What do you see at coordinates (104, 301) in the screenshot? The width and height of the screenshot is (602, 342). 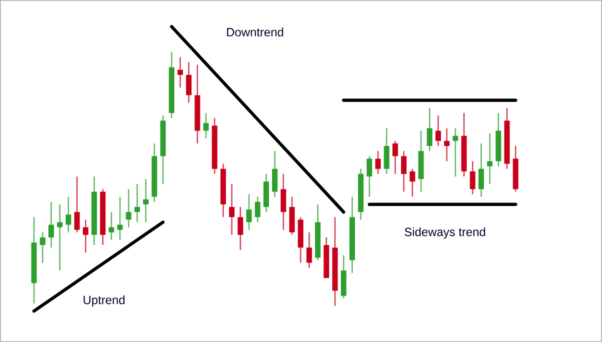 I see `annotation: Uptrend` at bounding box center [104, 301].